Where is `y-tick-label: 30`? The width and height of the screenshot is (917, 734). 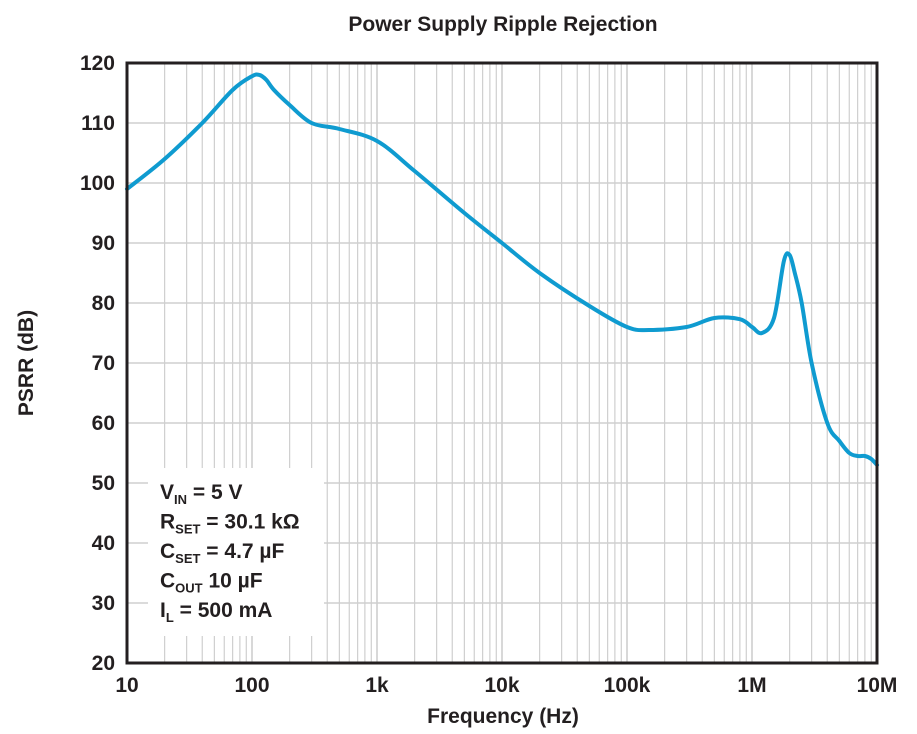
y-tick-label: 30 is located at coordinates (103, 603).